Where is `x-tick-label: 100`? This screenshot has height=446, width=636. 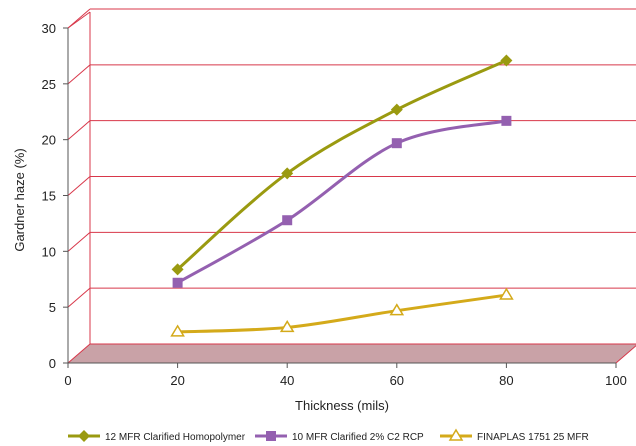
x-tick-label: 100 is located at coordinates (616, 380).